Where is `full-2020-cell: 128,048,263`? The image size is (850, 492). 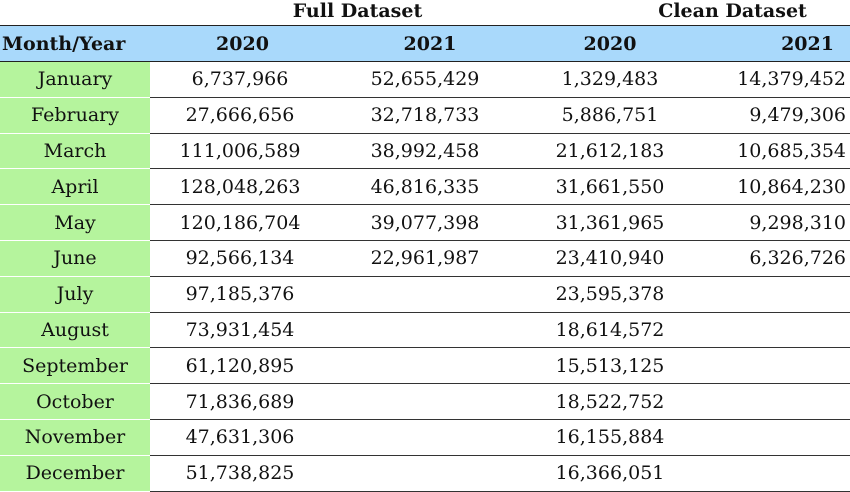
full-2020-cell: 128,048,263 is located at coordinates (237, 187).